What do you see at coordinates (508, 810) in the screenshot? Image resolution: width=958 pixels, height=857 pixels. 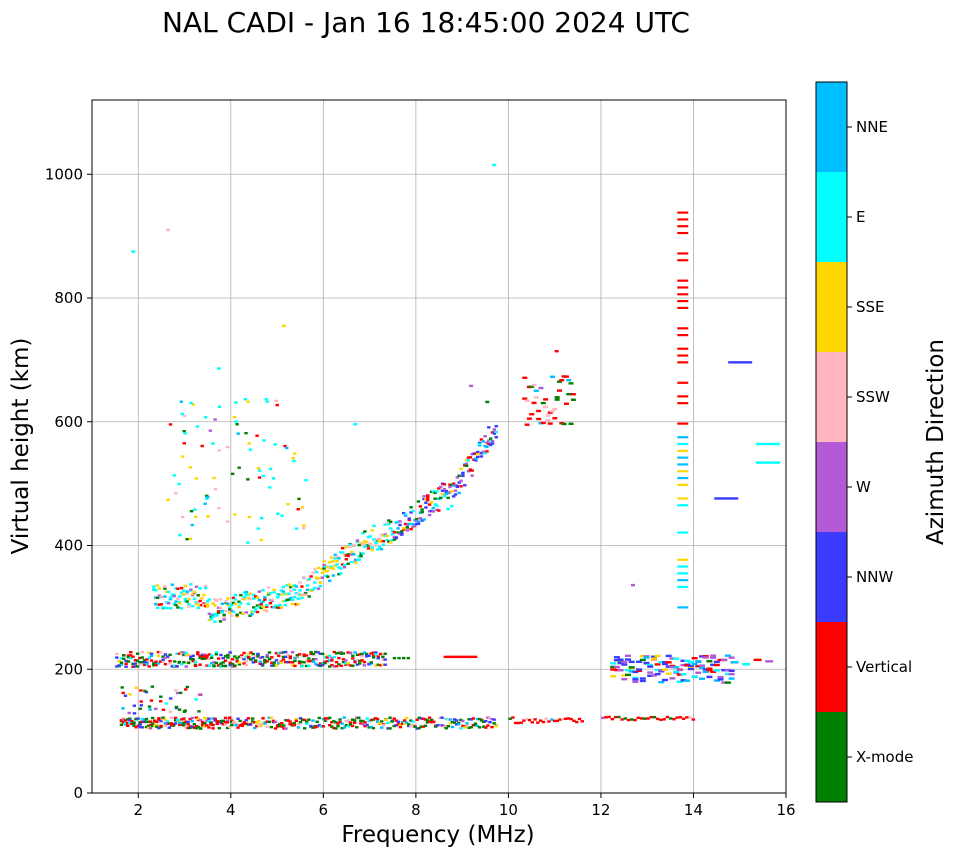 I see `x-tick-label: 10` at bounding box center [508, 810].